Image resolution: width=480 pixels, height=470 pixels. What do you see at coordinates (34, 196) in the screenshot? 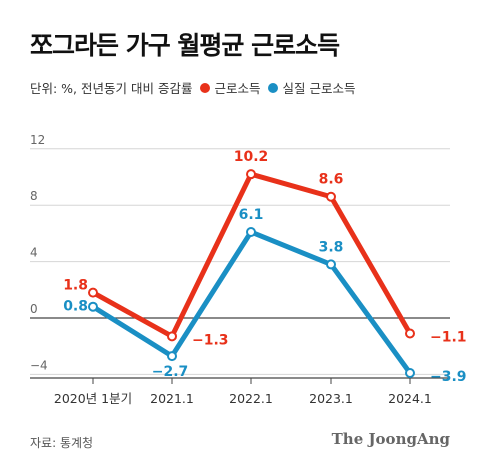
I see `y-tick-label: 8` at bounding box center [34, 196].